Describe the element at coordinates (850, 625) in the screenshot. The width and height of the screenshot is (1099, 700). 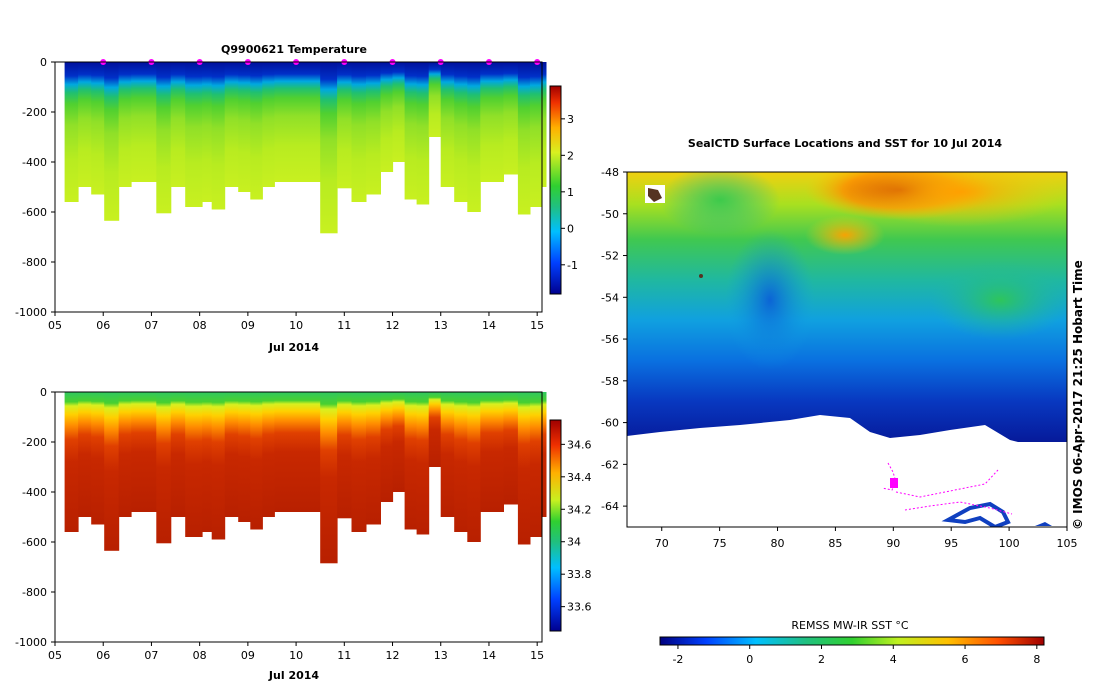
I see `sst-colorbar-label: REMSS MW-IR SST °C` at that location.